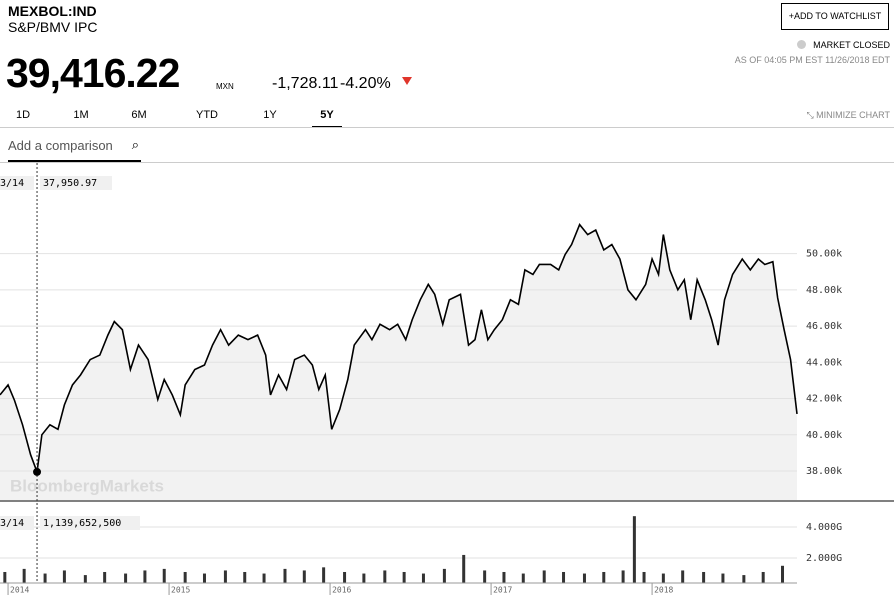  Describe the element at coordinates (824, 527) in the screenshot. I see `y-tick-label: 4.000G` at that location.